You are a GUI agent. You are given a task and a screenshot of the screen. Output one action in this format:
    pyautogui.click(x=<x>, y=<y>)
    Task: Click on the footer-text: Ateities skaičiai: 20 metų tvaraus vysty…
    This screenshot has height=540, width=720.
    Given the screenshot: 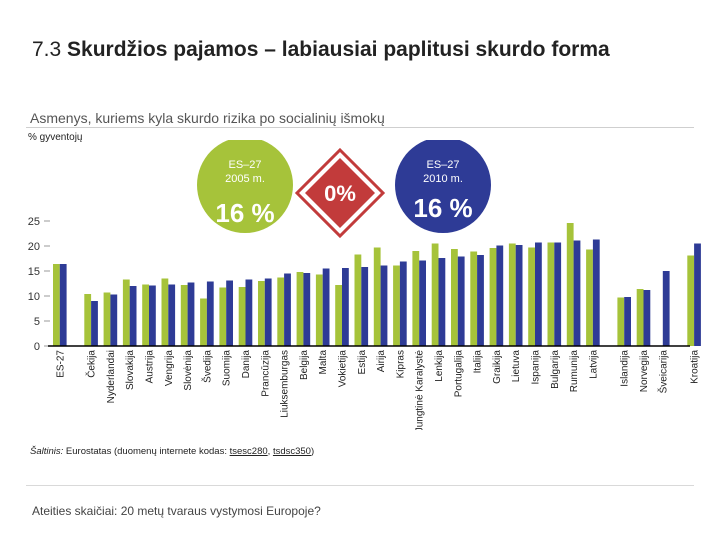 What is the action you would take?
    pyautogui.click(x=176, y=511)
    